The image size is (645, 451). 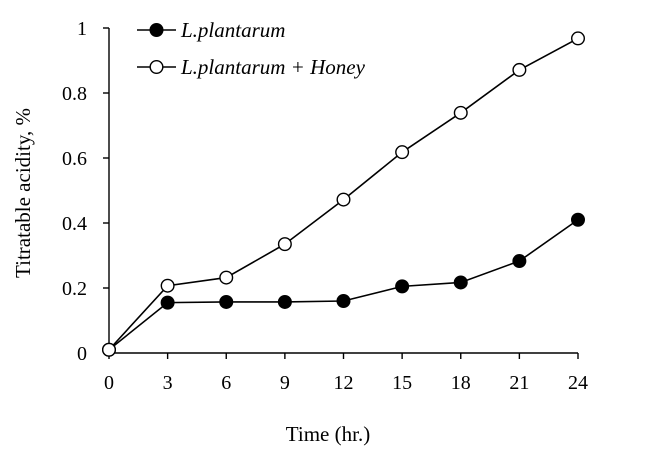 What do you see at coordinates (402, 383) in the screenshot?
I see `x-tick-label: 15` at bounding box center [402, 383].